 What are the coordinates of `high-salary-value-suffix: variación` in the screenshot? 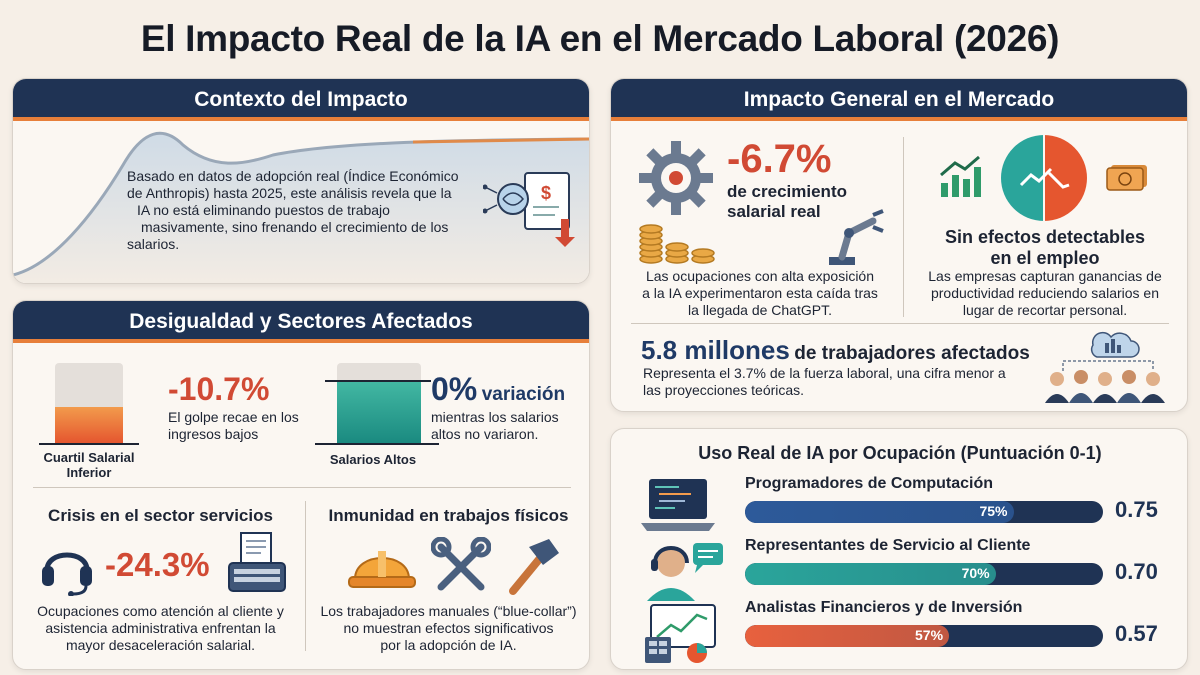 It's located at (523, 394).